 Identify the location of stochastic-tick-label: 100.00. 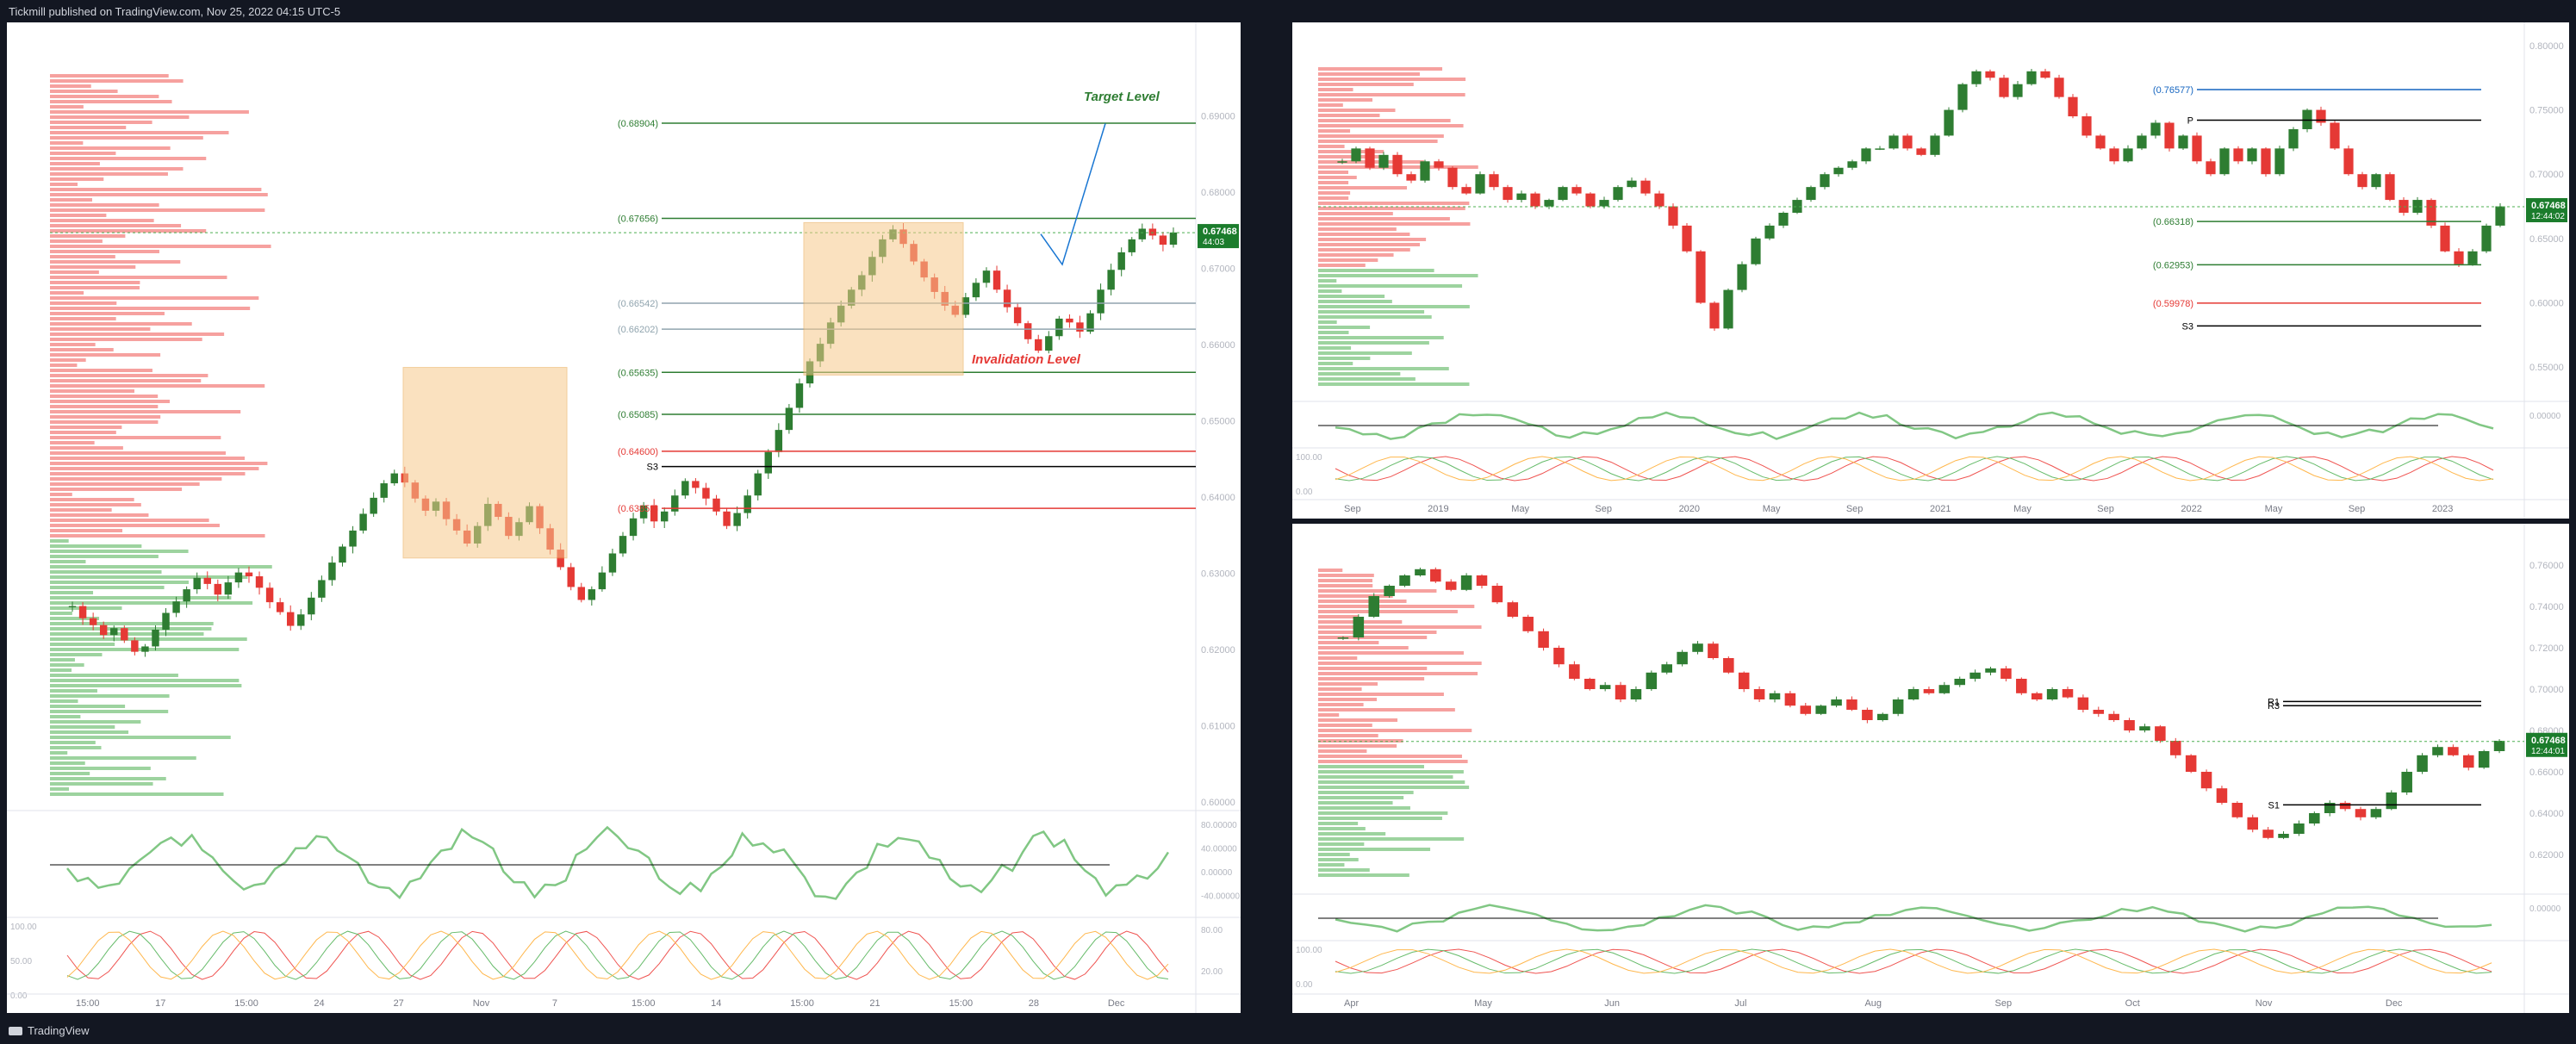
(1309, 950).